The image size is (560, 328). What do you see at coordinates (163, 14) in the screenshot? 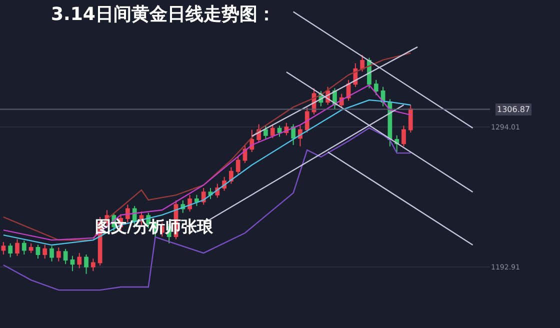
I see `chart-title: 3.14日间黄金日线走势图：` at bounding box center [163, 14].